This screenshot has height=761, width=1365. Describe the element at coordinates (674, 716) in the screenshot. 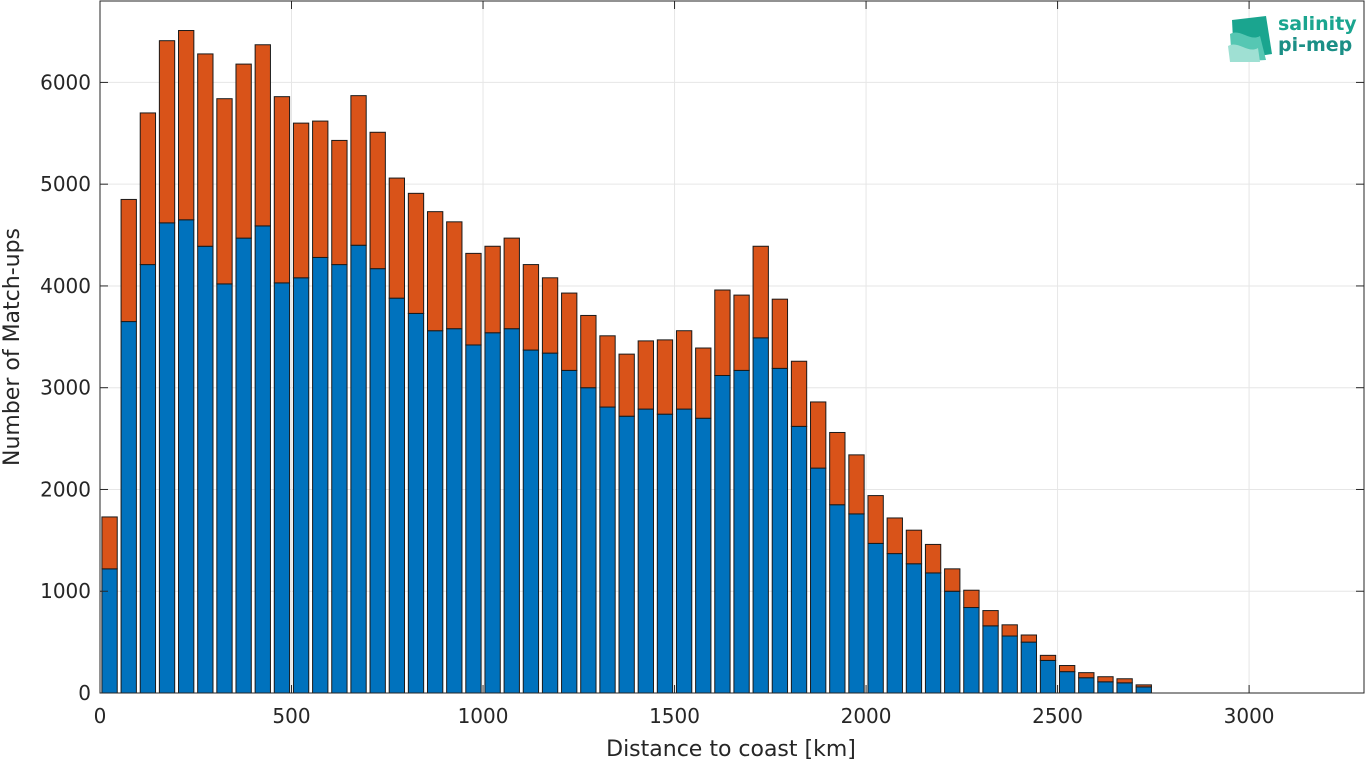

I see `x-tick-label: 1500` at that location.